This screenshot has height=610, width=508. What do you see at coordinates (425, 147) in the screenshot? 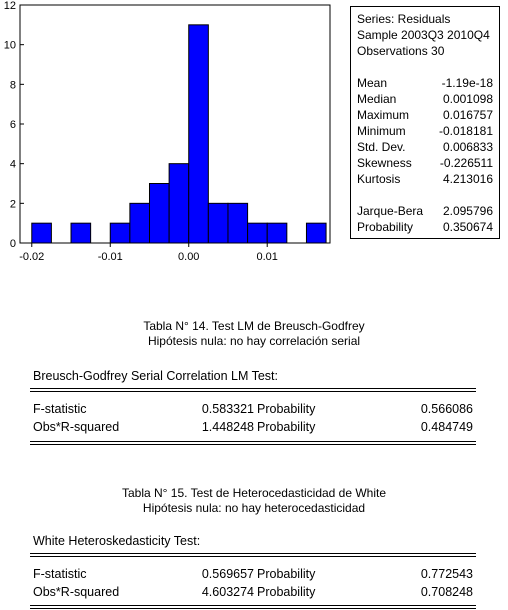
I see `stats-row-std-dev: Std. Dev. 0.006833` at bounding box center [425, 147].